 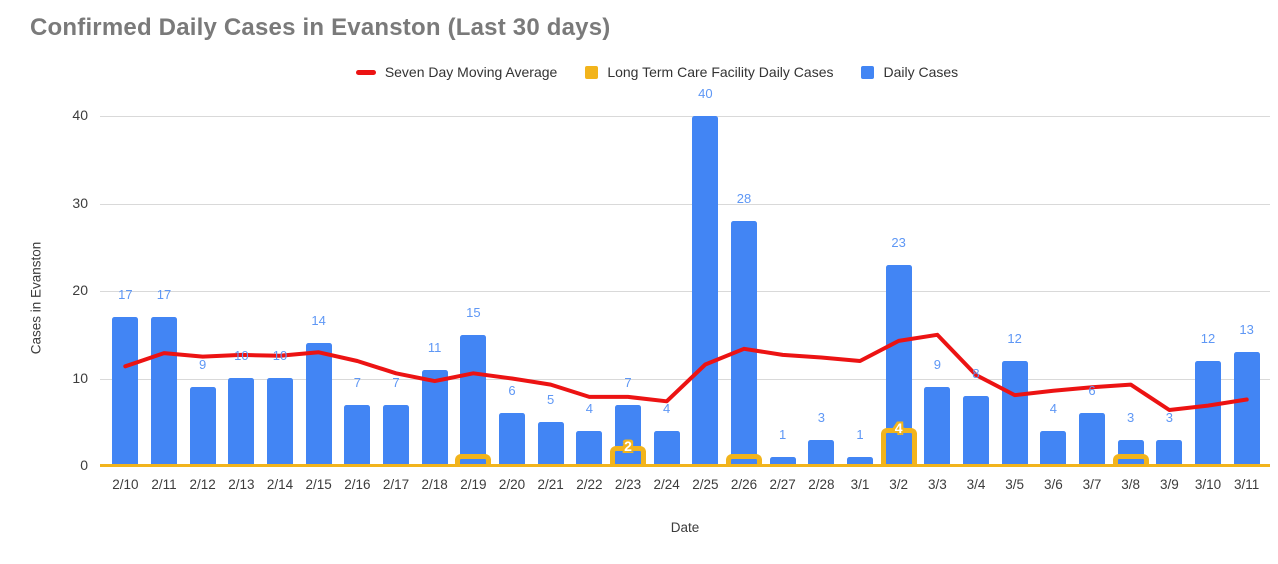 I want to click on legend-item-moving-average: Seven Day Moving Average, so click(x=456, y=72).